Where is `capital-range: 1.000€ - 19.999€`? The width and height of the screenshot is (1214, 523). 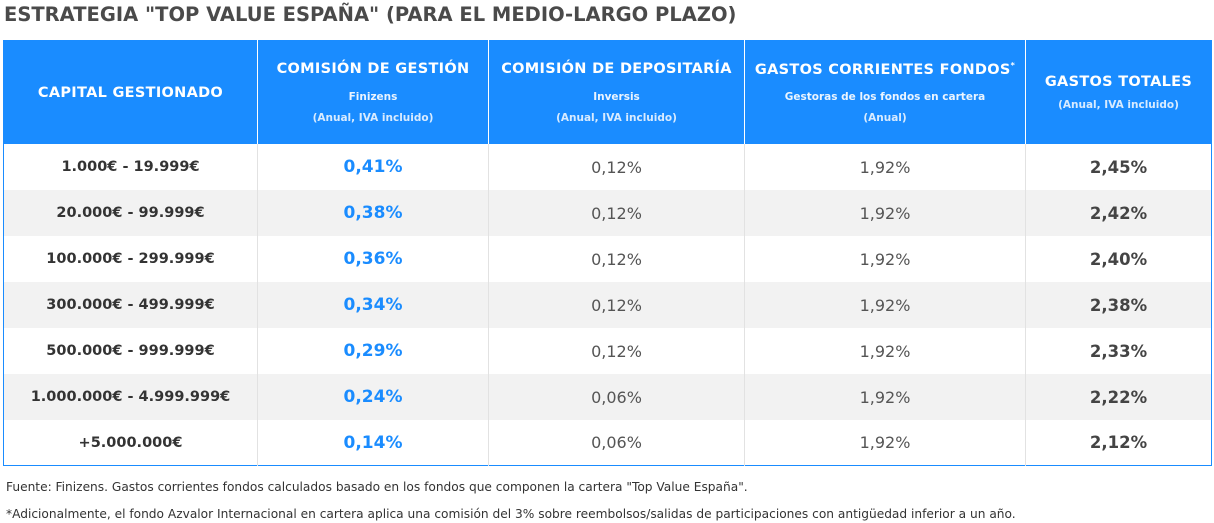 capital-range: 1.000€ - 19.999€ is located at coordinates (130, 167).